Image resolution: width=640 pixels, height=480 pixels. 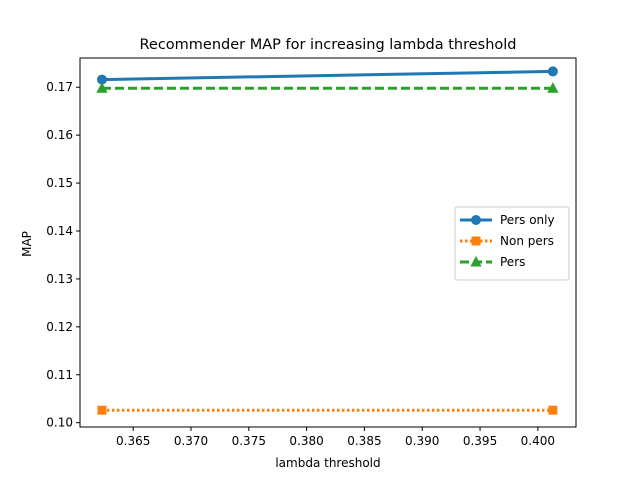 I want to click on data-point-pers-only, so click(x=552, y=71).